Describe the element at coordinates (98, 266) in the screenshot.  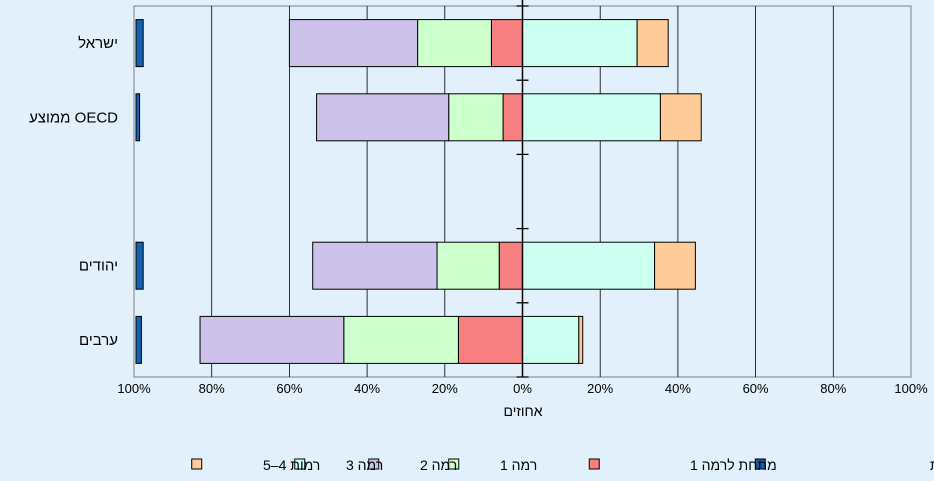
I see `category-label: יהודים` at that location.